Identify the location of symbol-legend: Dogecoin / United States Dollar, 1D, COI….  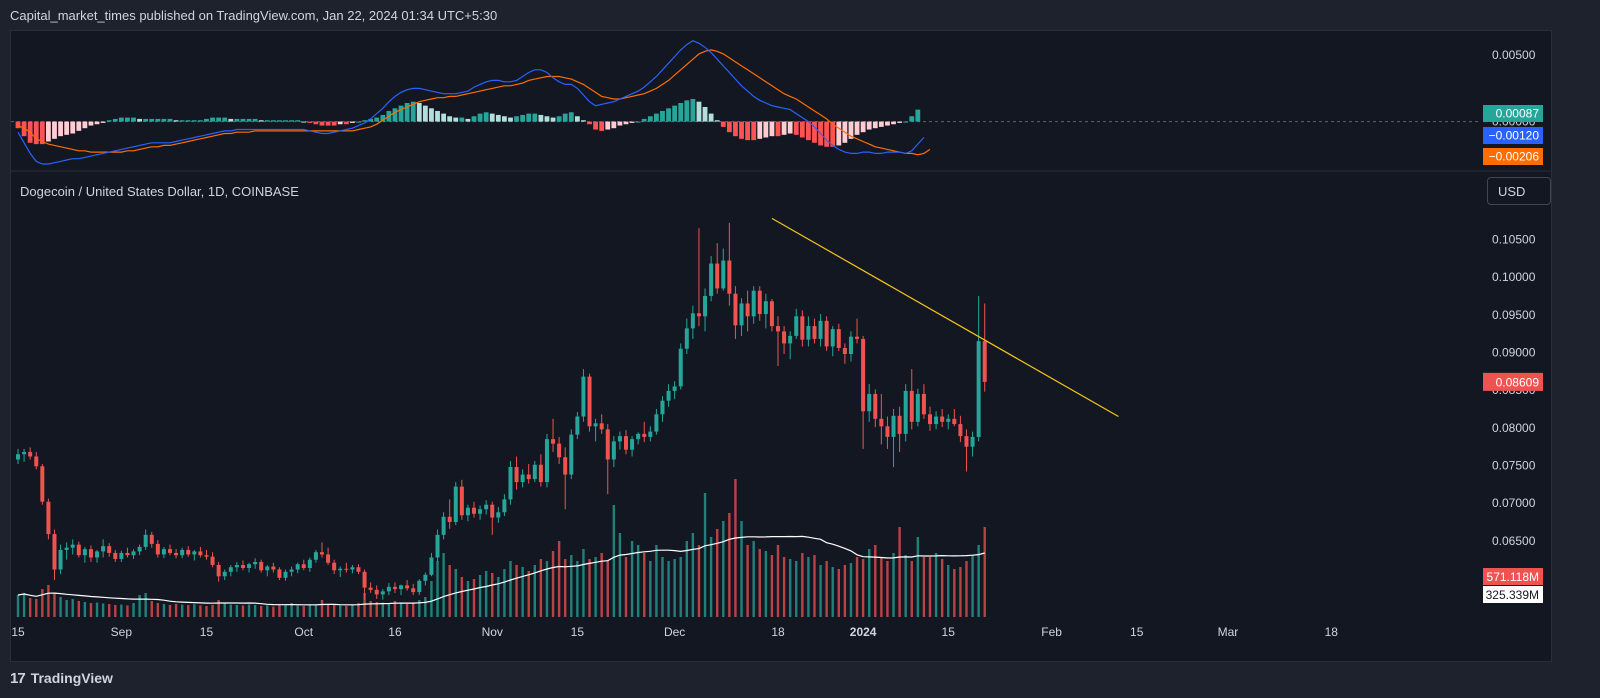
(159, 191).